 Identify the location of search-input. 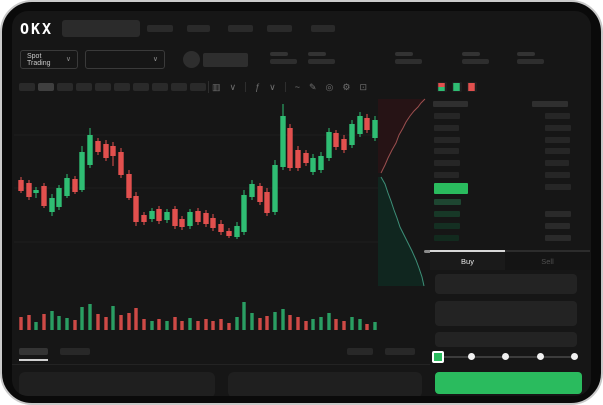
(101, 28).